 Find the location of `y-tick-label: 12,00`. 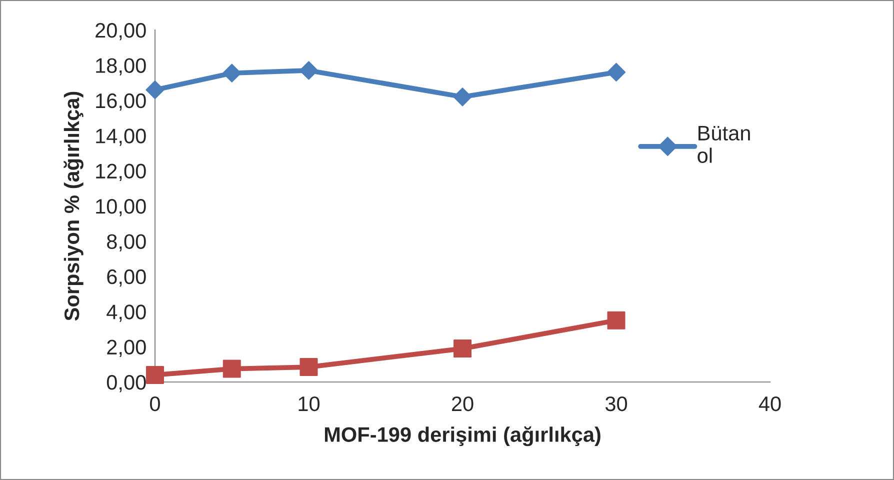

y-tick-label: 12,00 is located at coordinates (121, 173).